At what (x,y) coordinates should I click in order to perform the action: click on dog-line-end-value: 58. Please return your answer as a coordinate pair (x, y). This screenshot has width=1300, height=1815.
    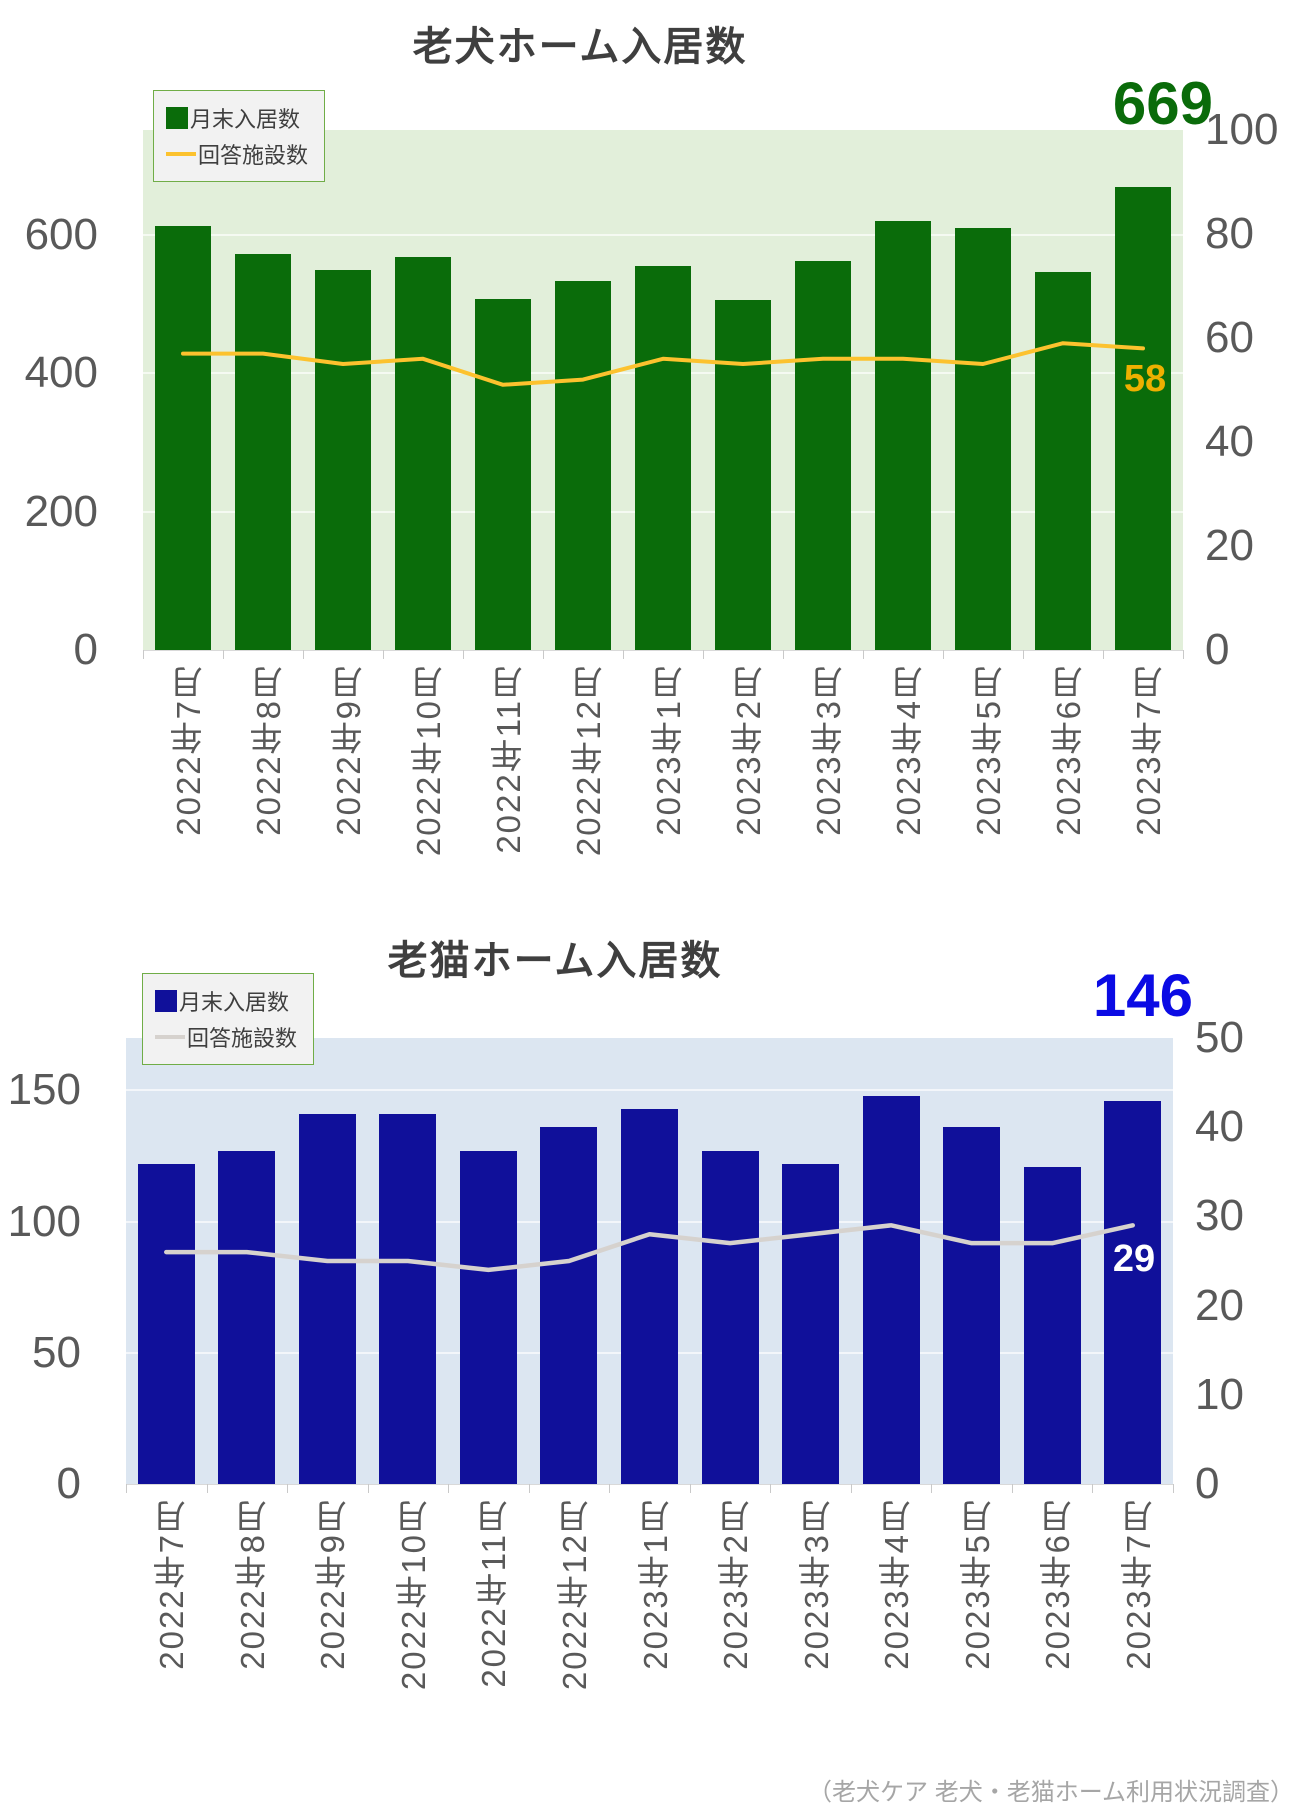
    Looking at the image, I should click on (1145, 379).